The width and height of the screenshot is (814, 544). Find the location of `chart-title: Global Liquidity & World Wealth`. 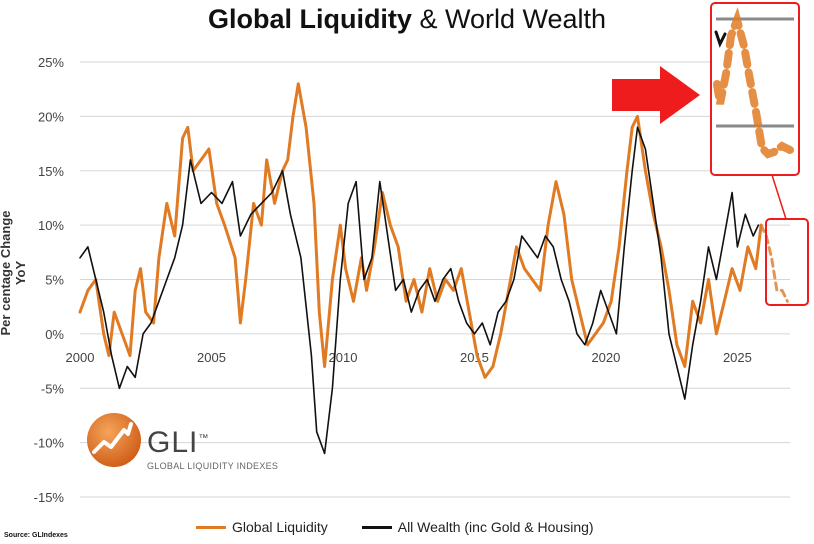

chart-title: Global Liquidity & World Wealth is located at coordinates (407, 19).